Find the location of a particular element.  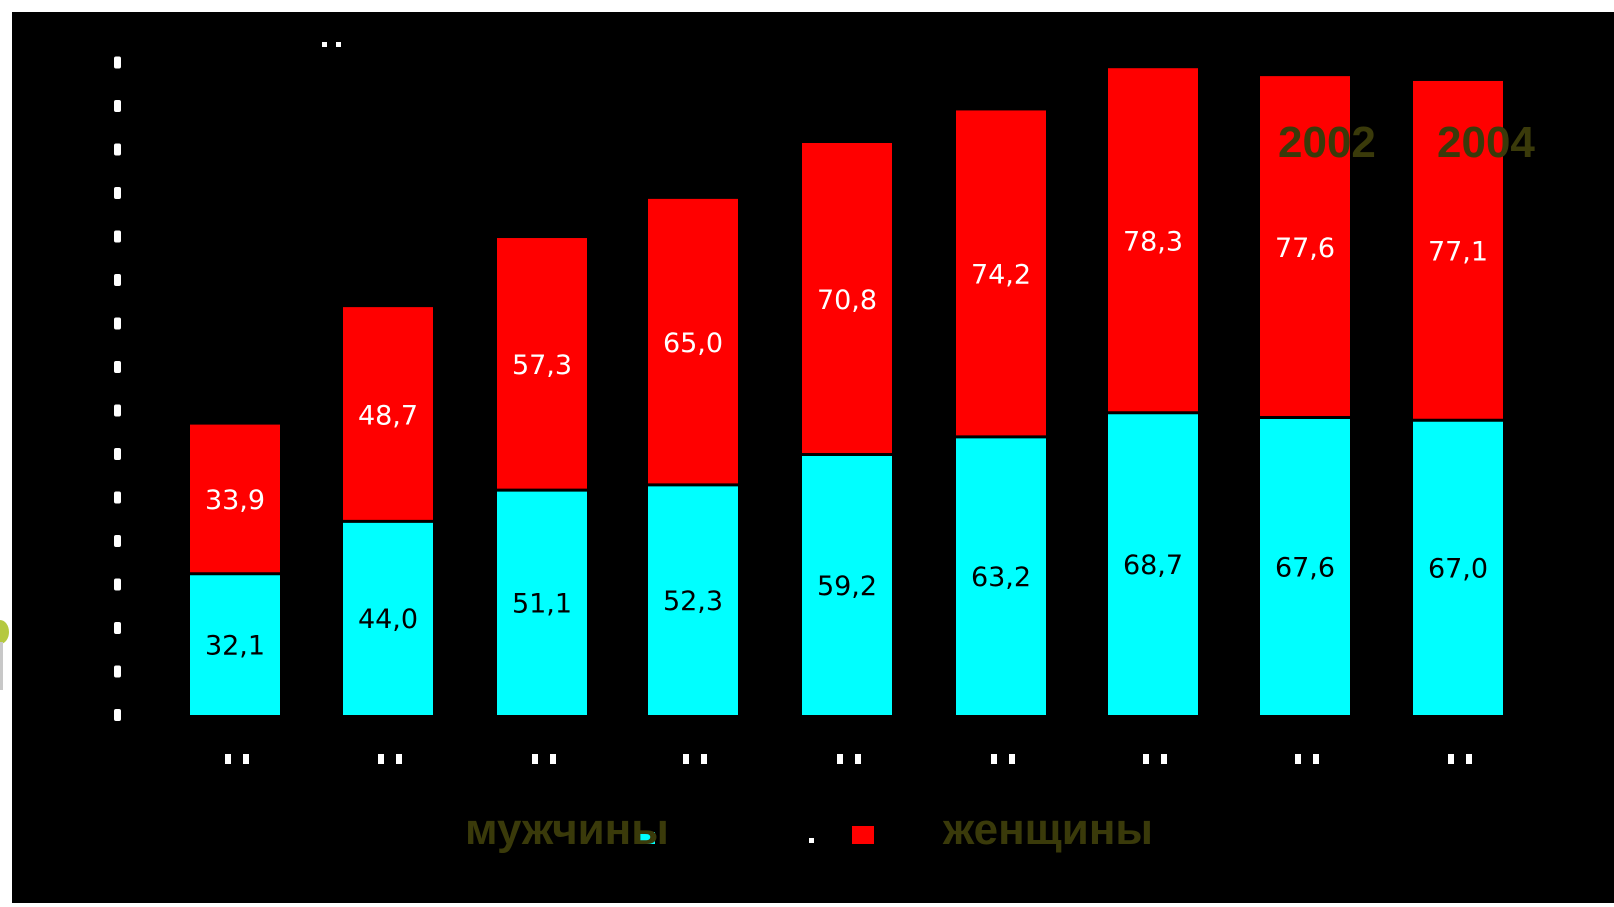

data-label-women: 77,1 is located at coordinates (1458, 252).